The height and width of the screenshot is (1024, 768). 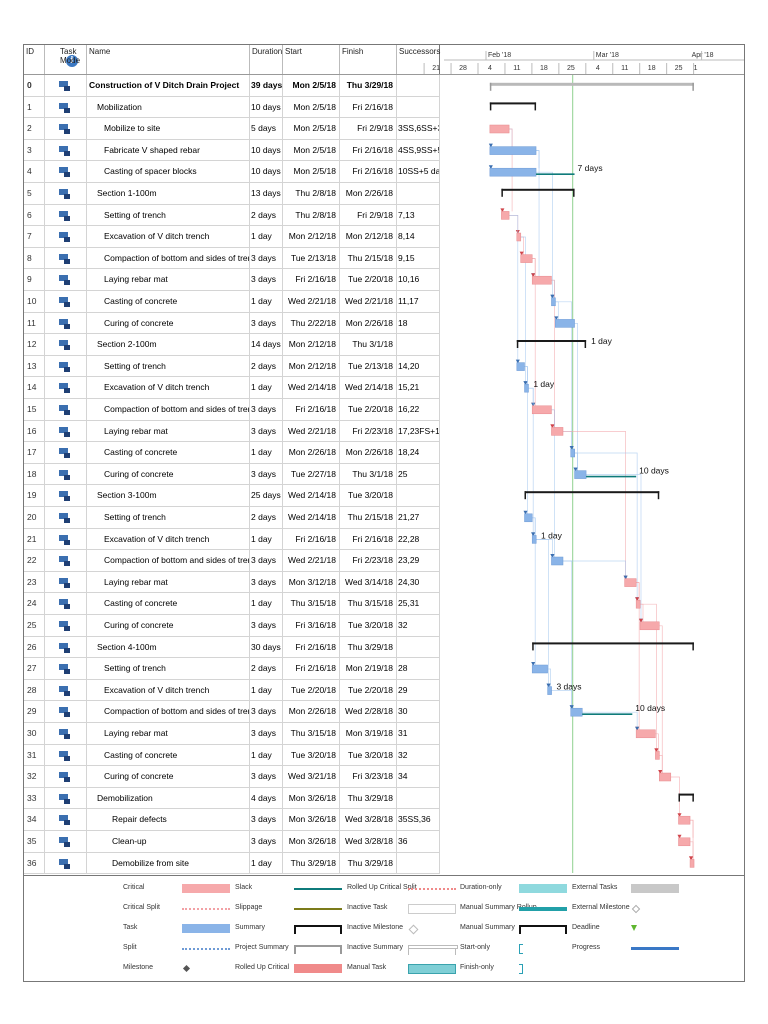 I want to click on task-successors: 4SS,9SS+5 day, so click(x=418, y=150).